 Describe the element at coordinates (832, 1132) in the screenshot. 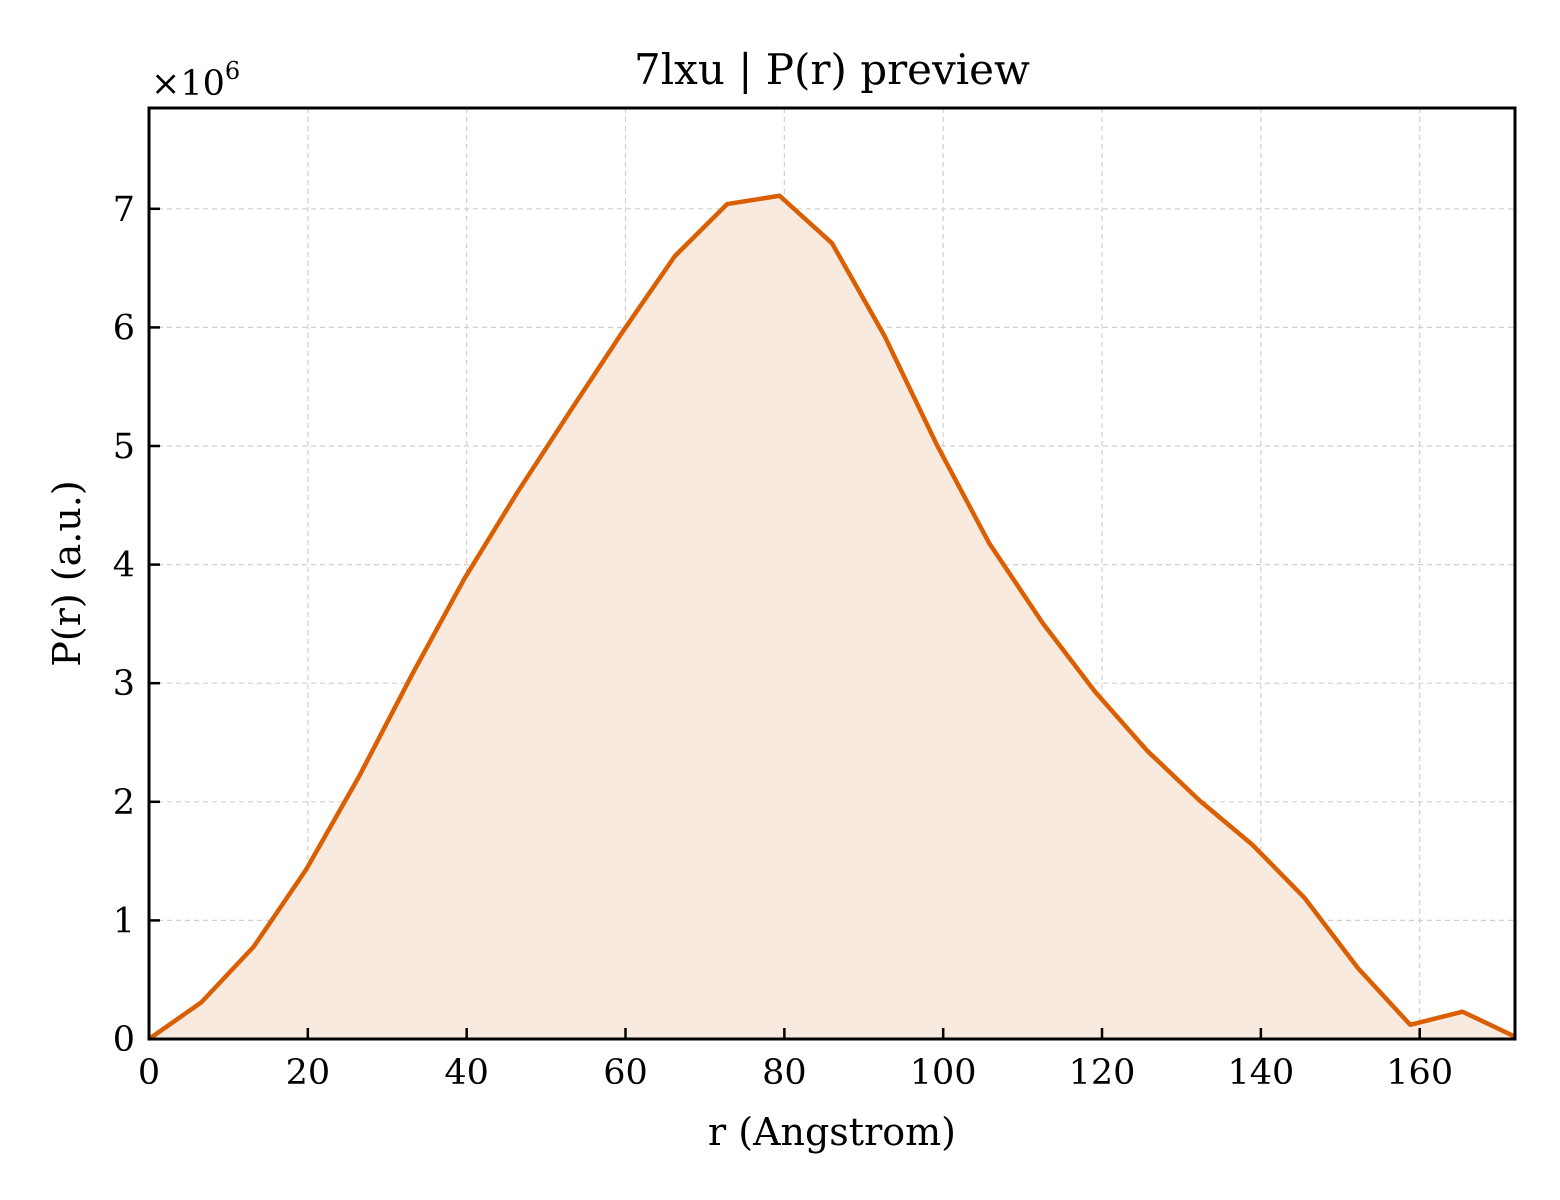

I see `x-axis-label: r (Angstrom)` at that location.